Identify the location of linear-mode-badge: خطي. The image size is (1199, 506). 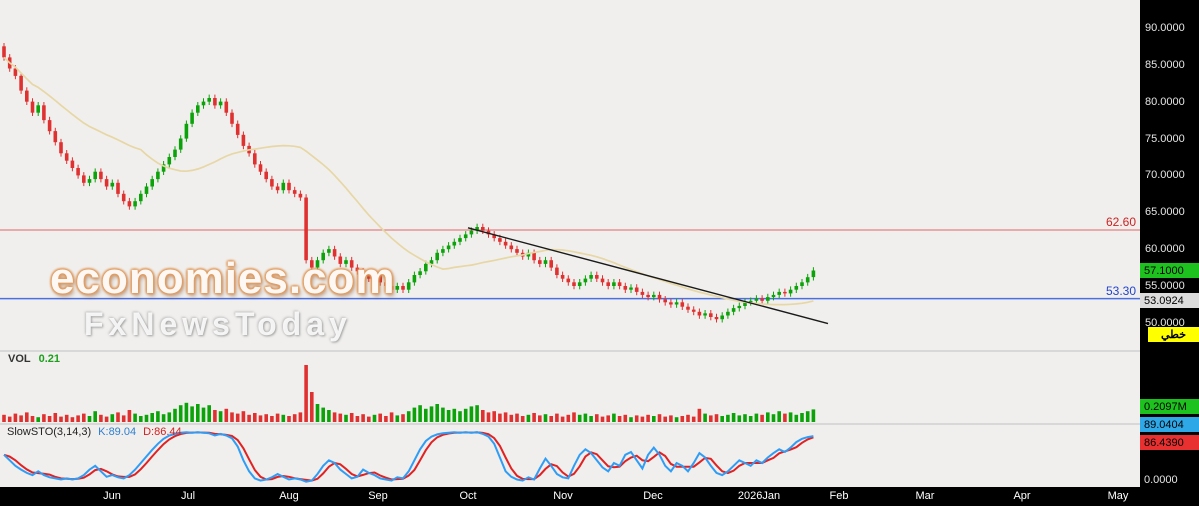
(1173, 334).